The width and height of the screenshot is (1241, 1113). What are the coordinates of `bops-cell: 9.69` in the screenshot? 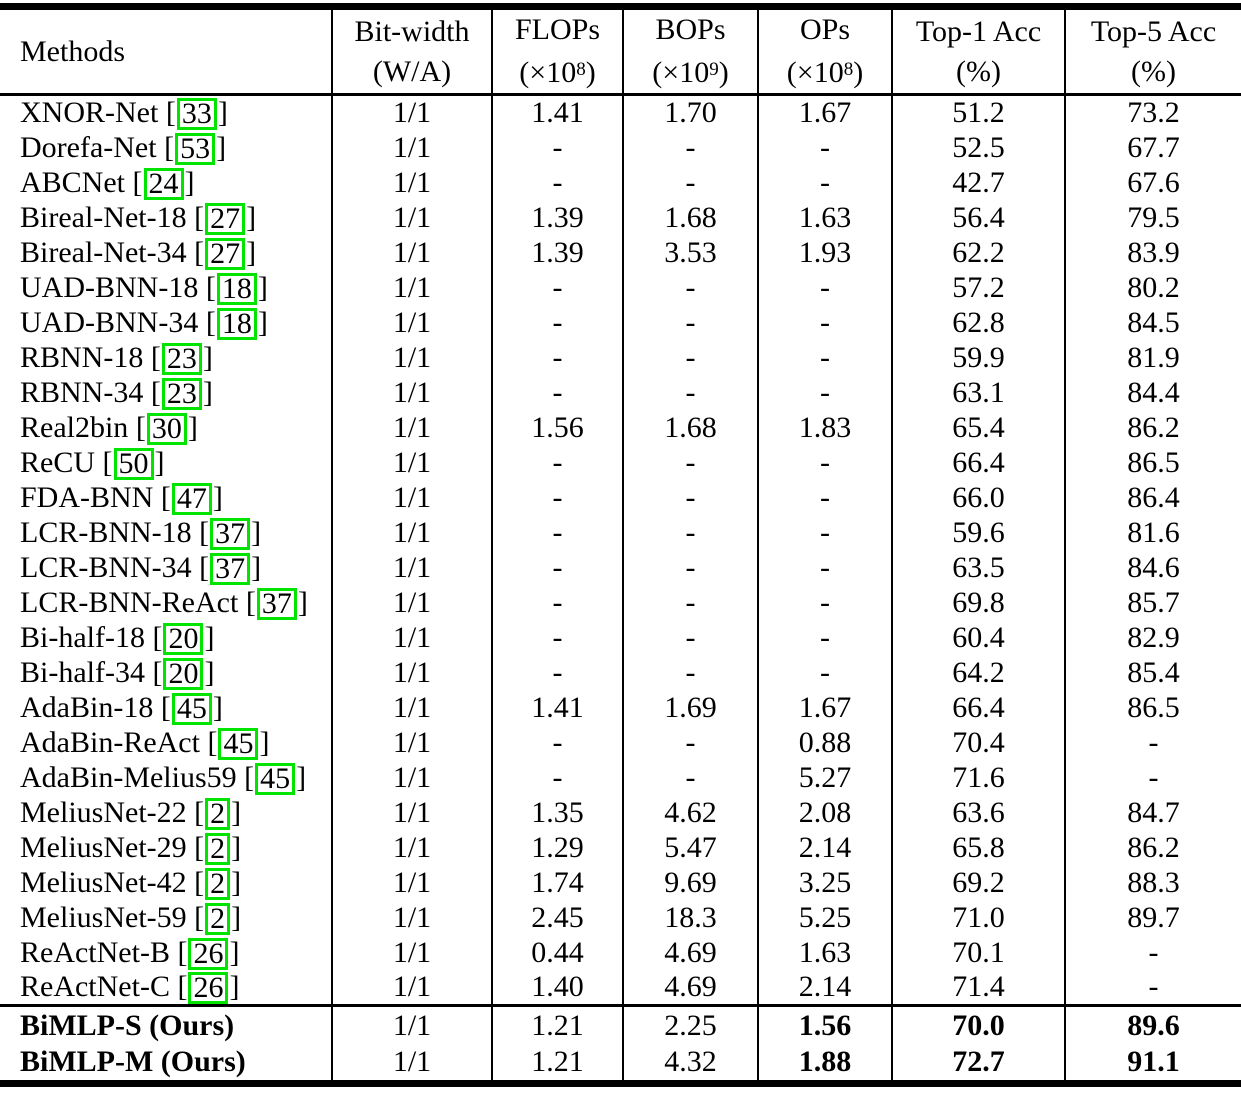 It's located at (690, 882).